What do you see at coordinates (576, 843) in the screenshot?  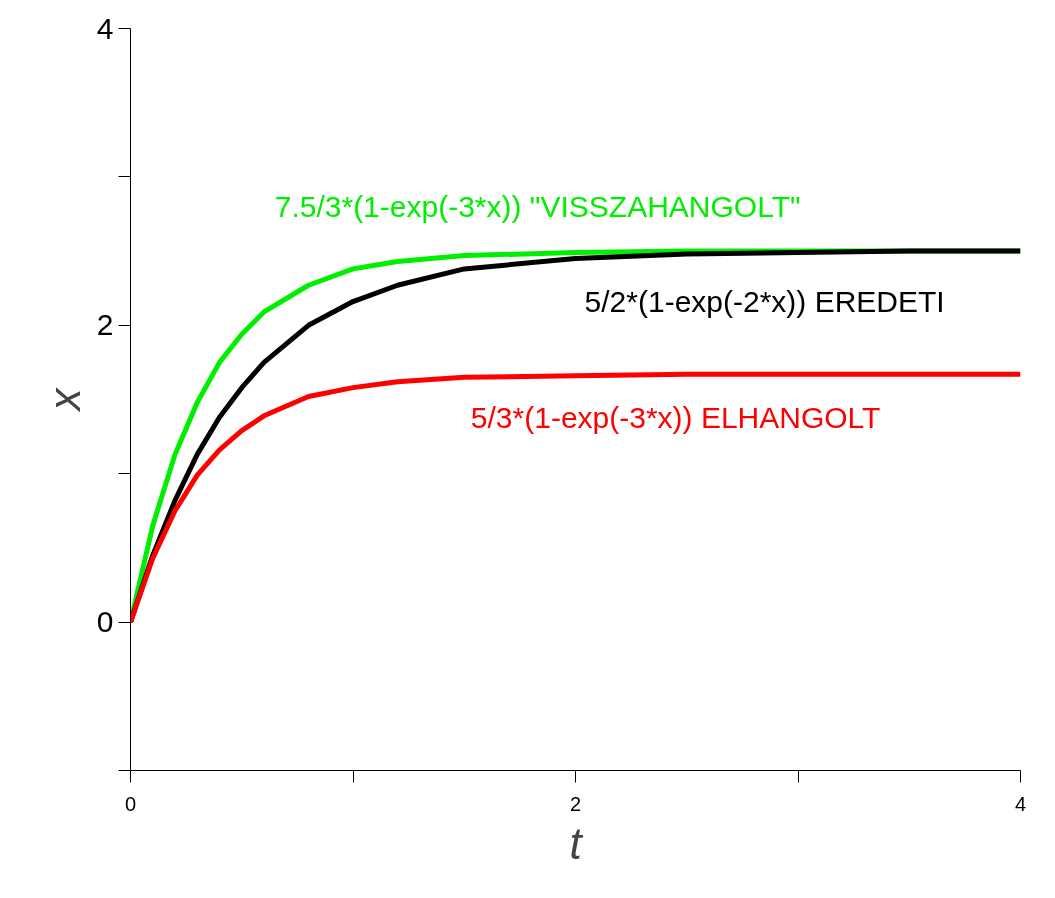 I see `x-axis-title: t` at bounding box center [576, 843].